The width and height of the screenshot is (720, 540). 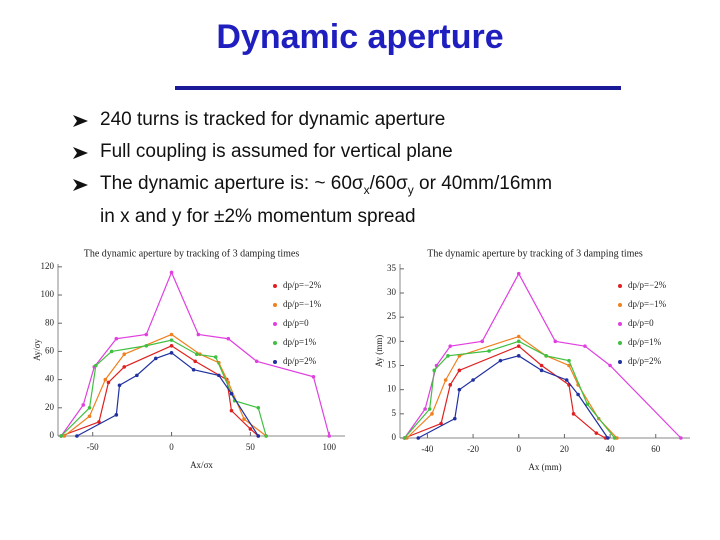 I want to click on x-tick-label: -40, so click(x=427, y=449).